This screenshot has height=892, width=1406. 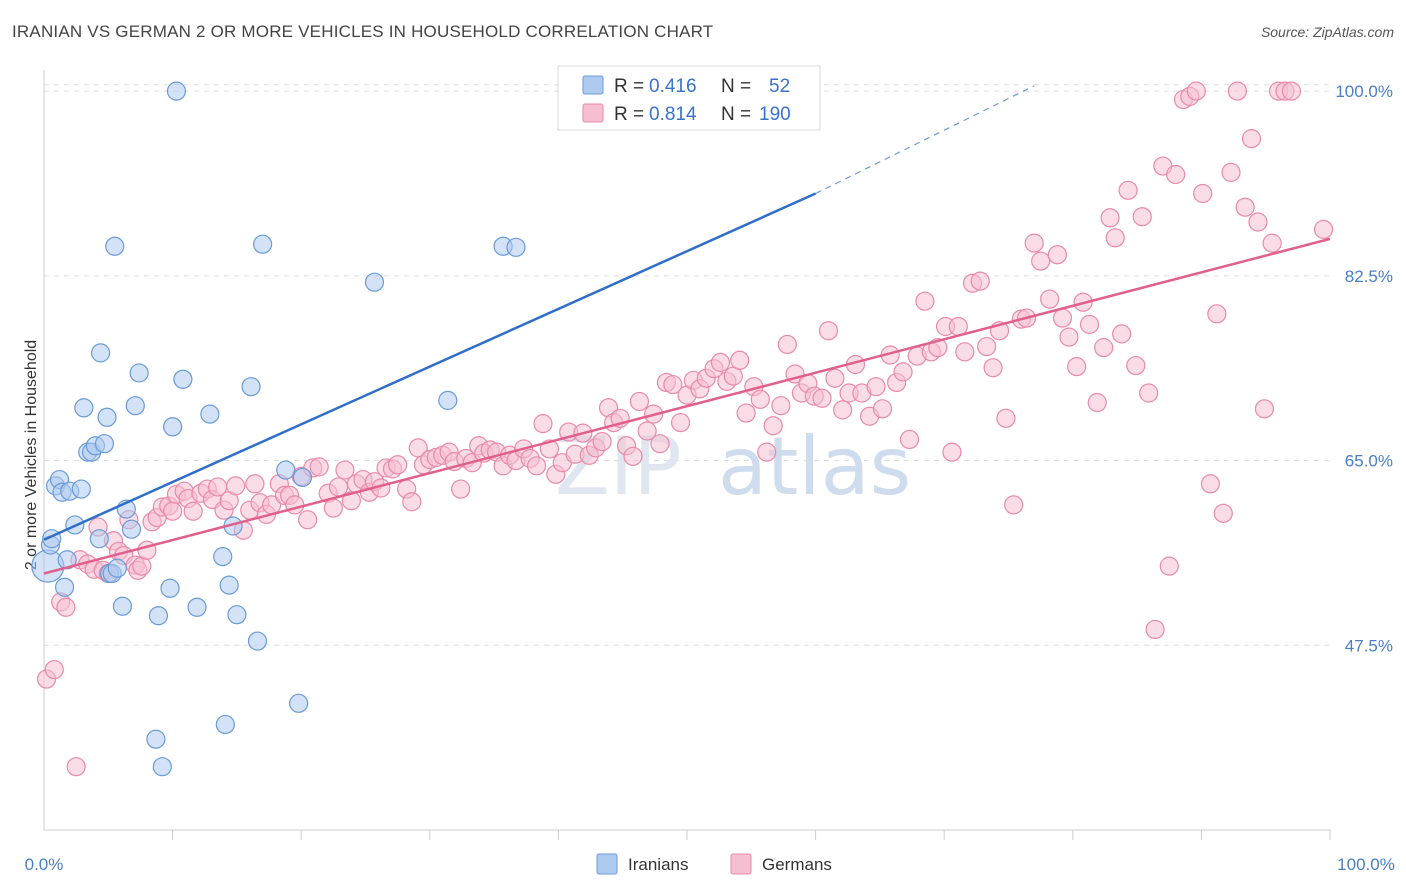 What do you see at coordinates (1327, 32) in the screenshot?
I see `chart-source: Source: ZipAtlas.com` at bounding box center [1327, 32].